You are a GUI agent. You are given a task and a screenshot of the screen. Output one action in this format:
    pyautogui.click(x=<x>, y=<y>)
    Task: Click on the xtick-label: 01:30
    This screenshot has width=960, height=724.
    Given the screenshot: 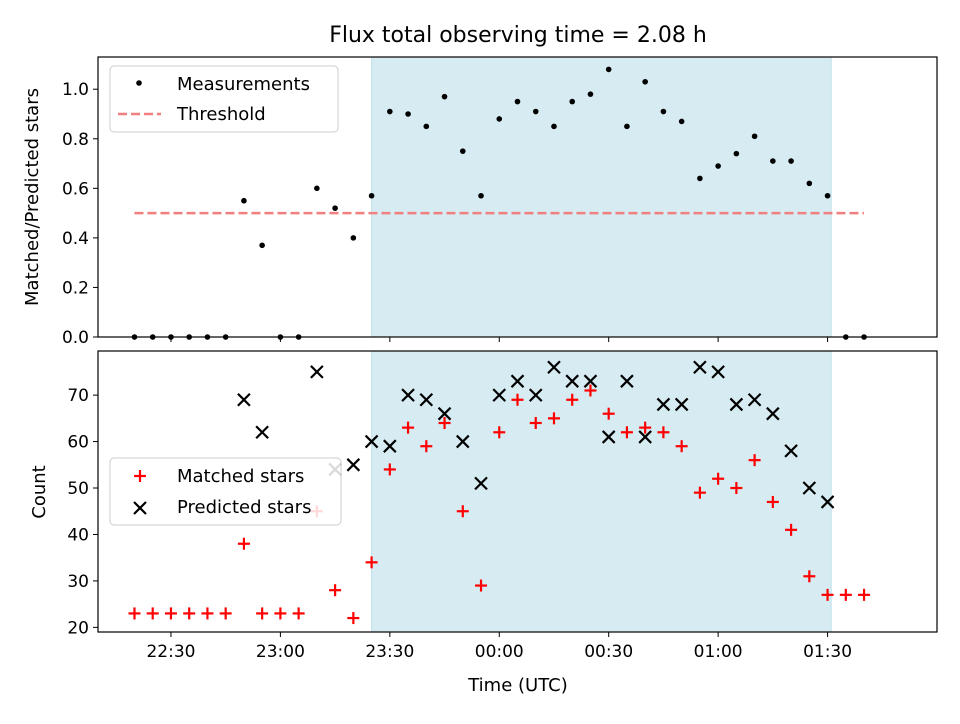 What is the action you would take?
    pyautogui.click(x=827, y=652)
    